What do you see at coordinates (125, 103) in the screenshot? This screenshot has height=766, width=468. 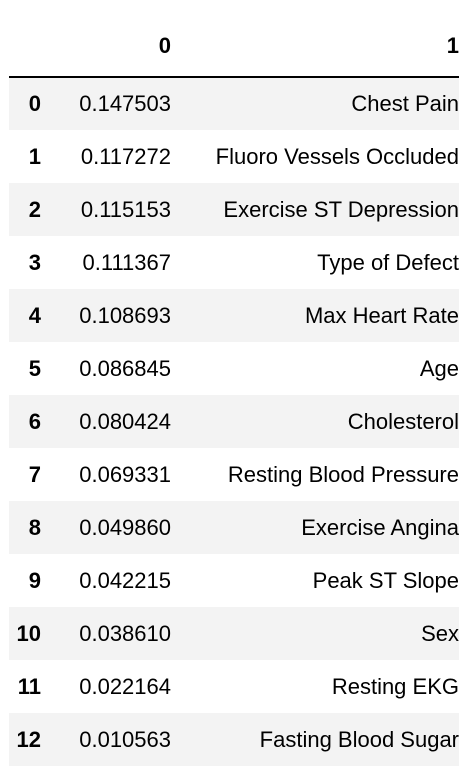 I see `cell-value: 0.147503` at bounding box center [125, 103].